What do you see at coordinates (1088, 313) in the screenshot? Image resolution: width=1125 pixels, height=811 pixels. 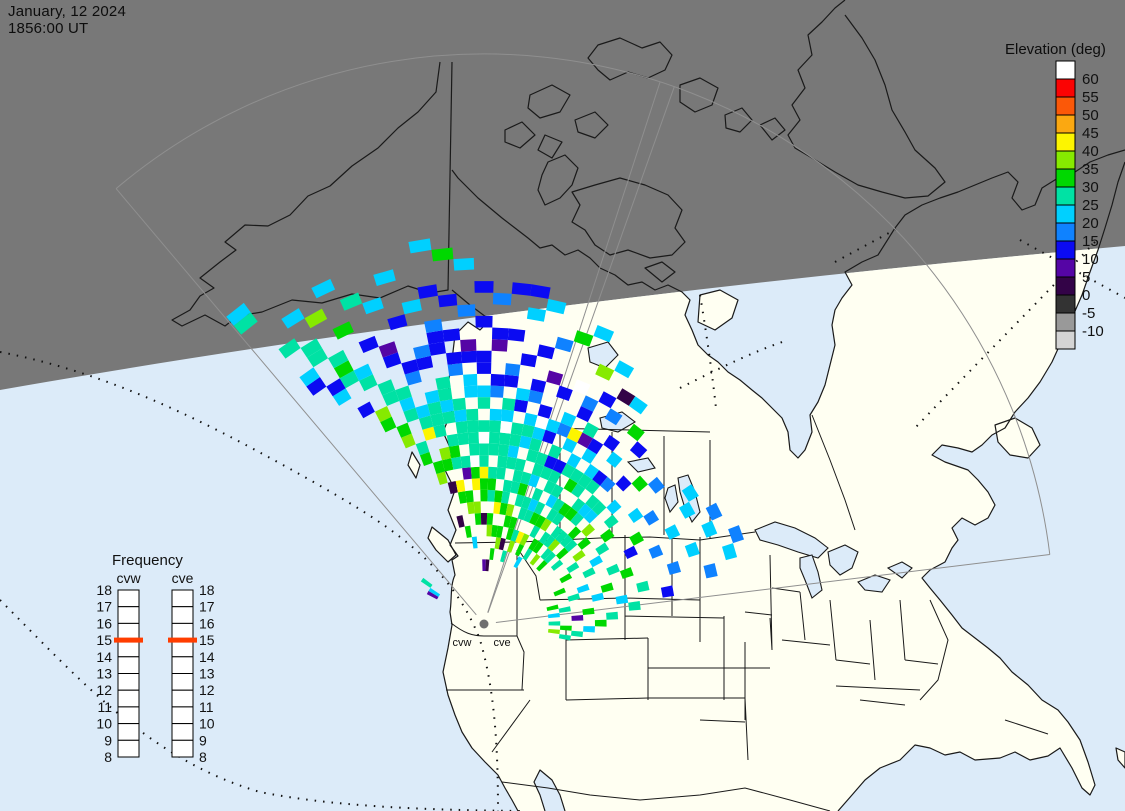 I see `legend-tick-label: -5` at bounding box center [1088, 313].